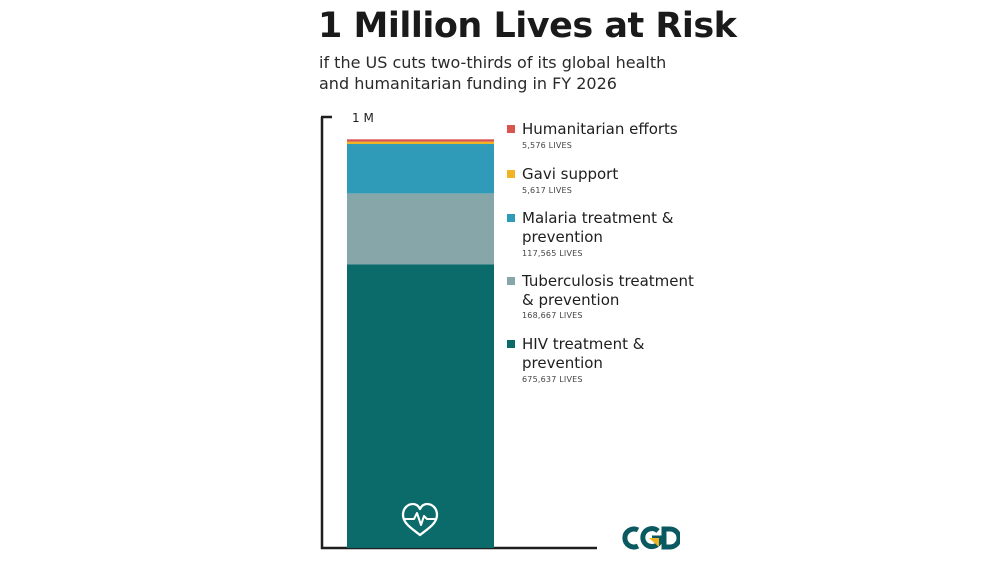 The image size is (1000, 563). I want to click on legend-label-hiv: HIV treatment & prevention, so click(583, 353).